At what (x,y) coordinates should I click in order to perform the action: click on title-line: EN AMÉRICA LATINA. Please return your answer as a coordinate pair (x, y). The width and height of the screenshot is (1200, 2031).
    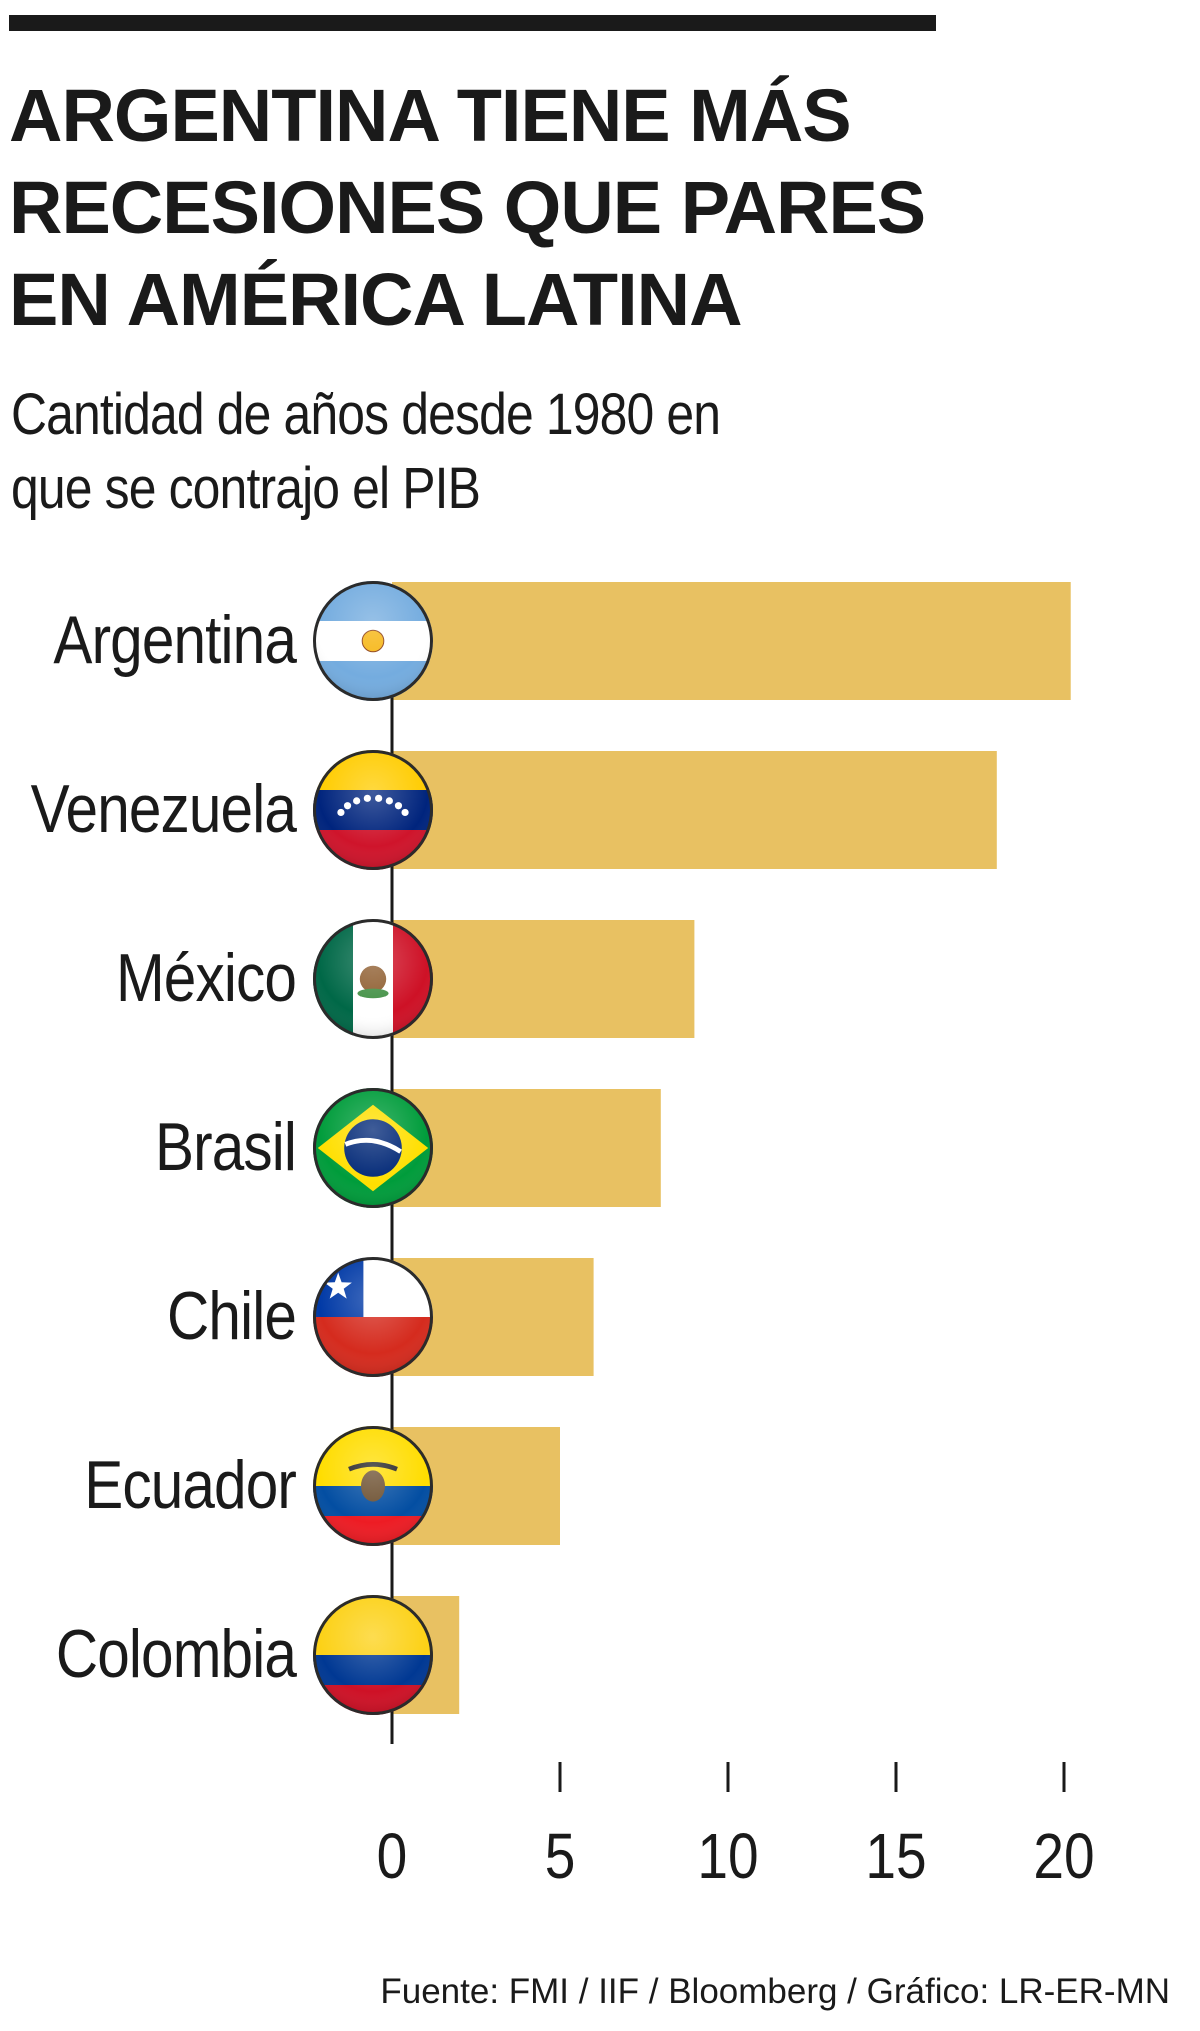
    Looking at the image, I should click on (376, 299).